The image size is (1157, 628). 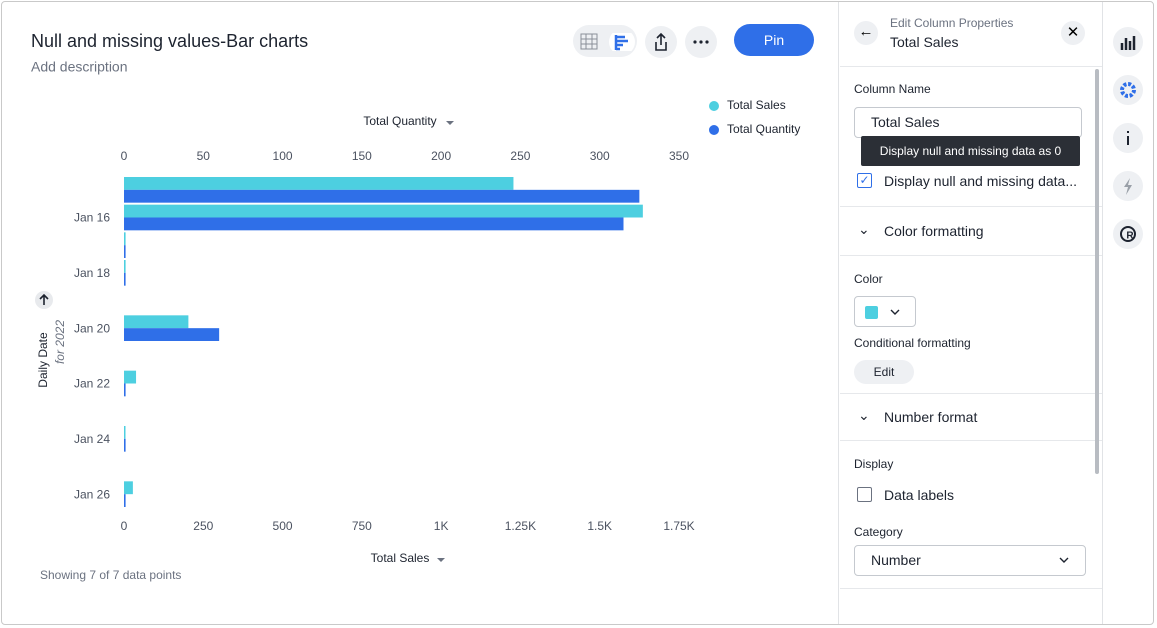 I want to click on x-tick-label: 100, so click(x=283, y=156).